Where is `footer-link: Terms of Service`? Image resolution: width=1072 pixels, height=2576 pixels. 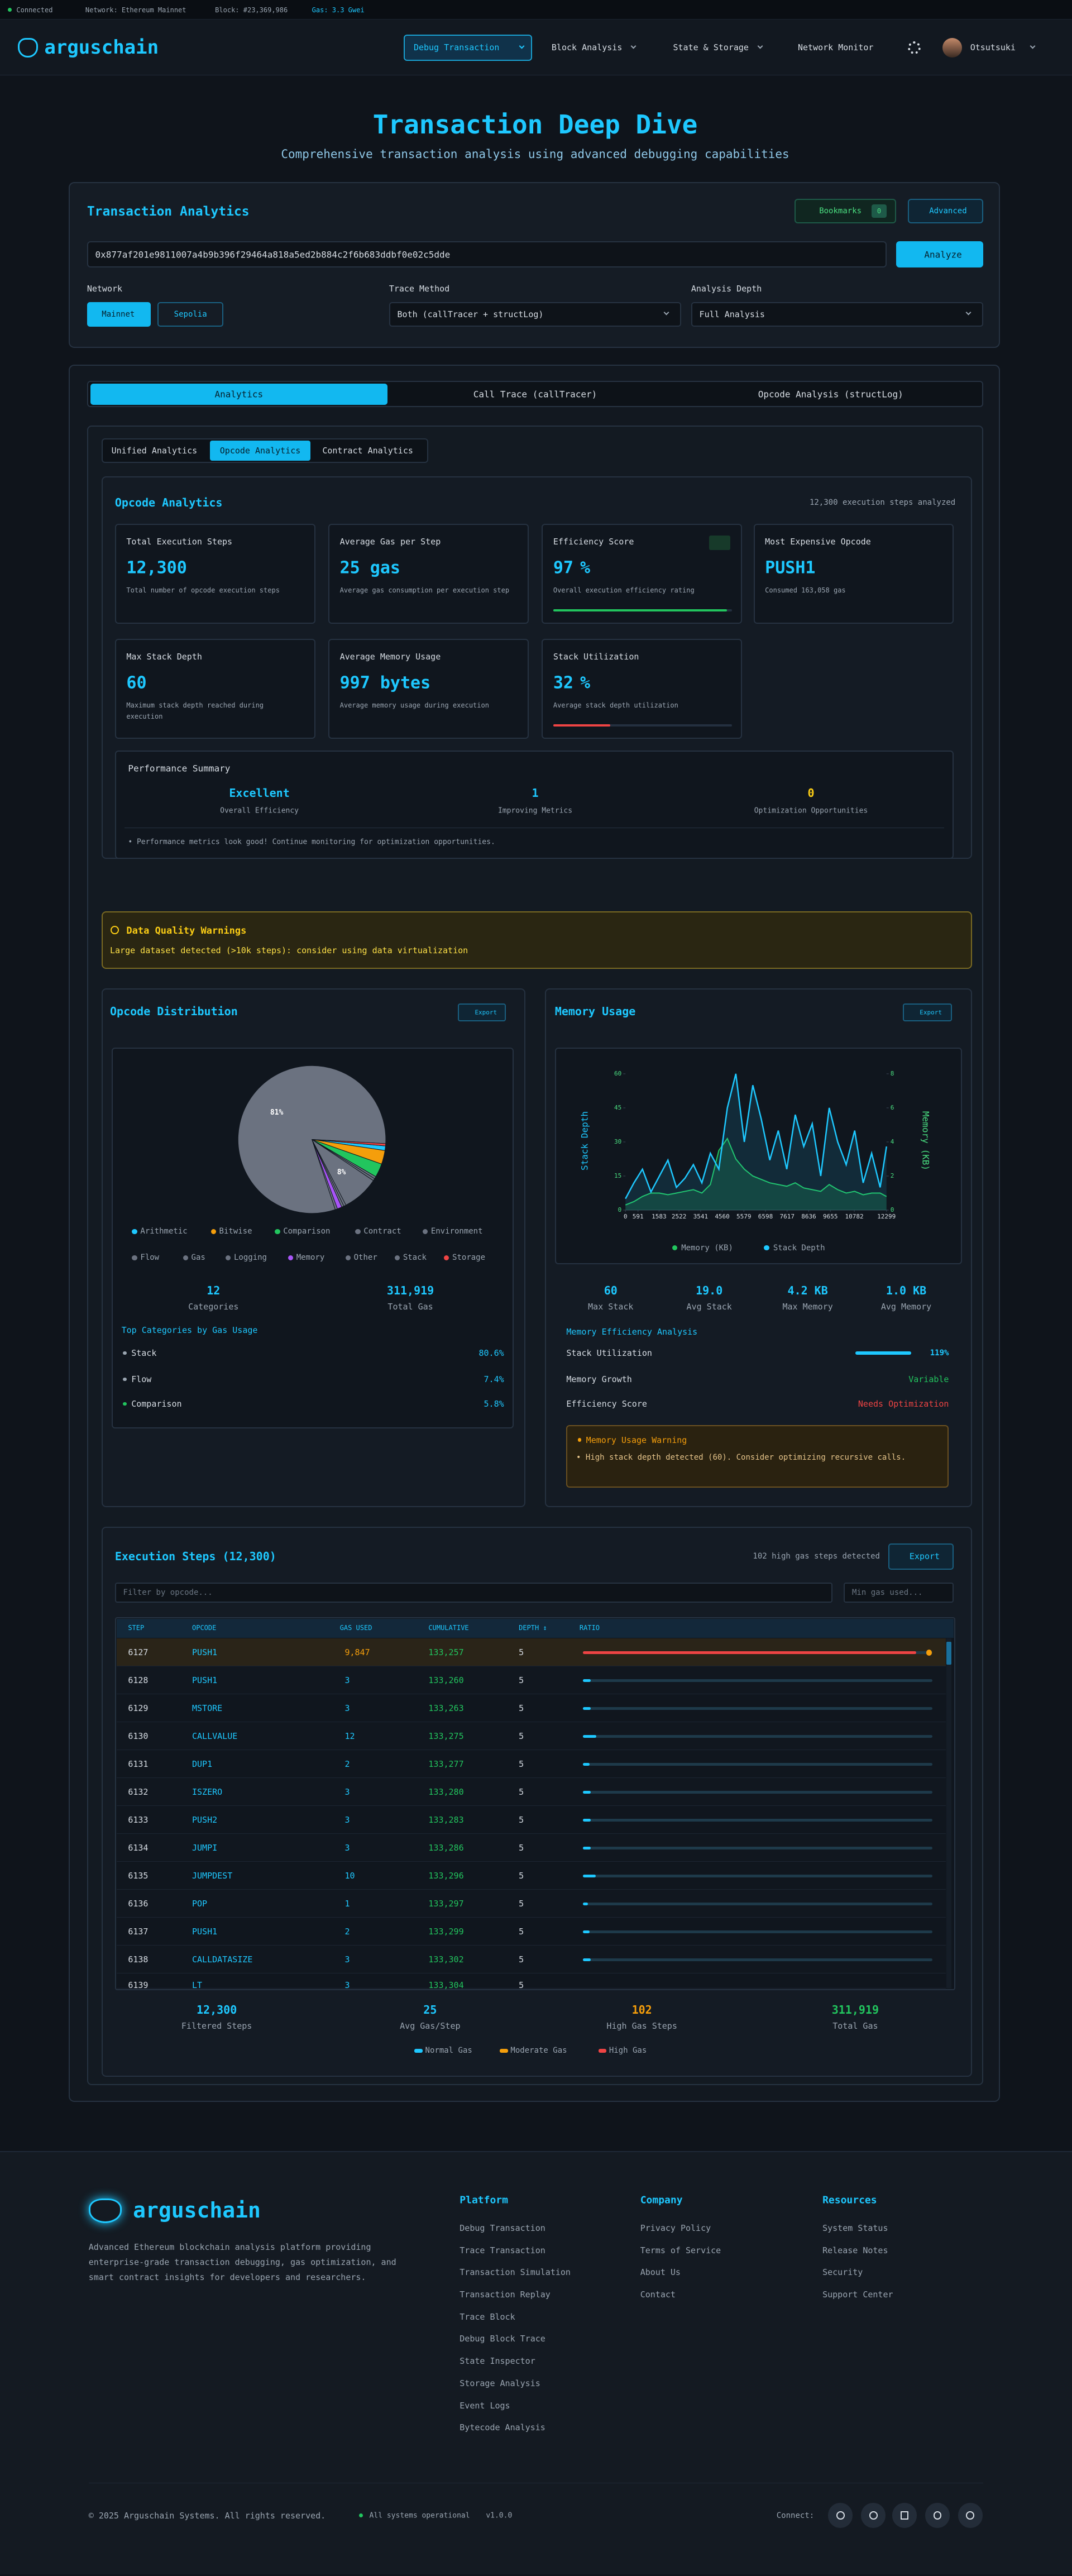
footer-link: Terms of Service is located at coordinates (681, 2250).